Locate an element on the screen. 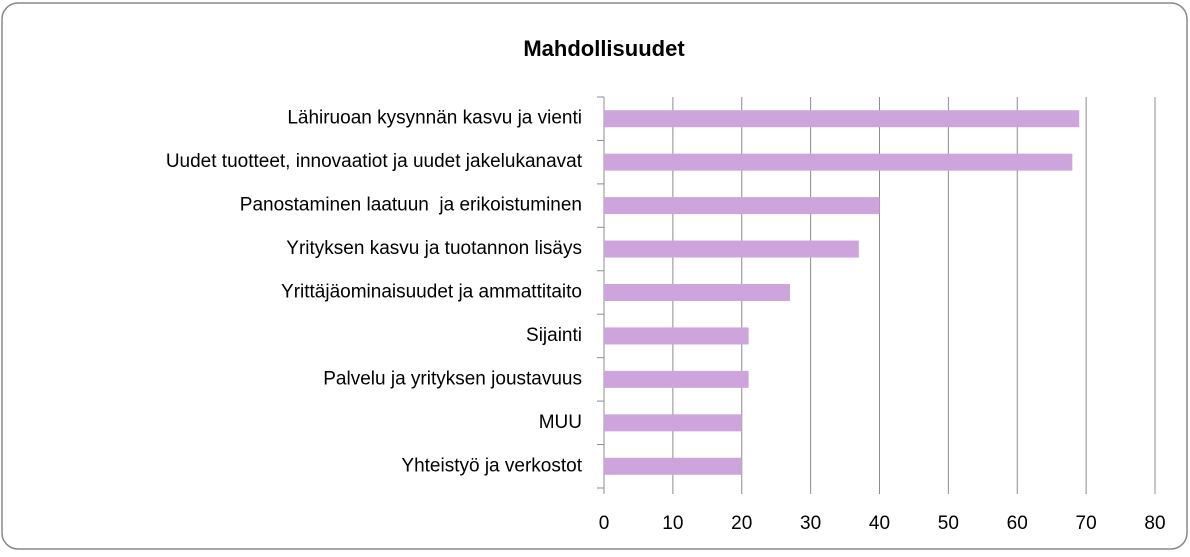 The height and width of the screenshot is (557, 1190). y-tick-label: Palvelu ja yrityksen joustavuus is located at coordinates (452, 378).